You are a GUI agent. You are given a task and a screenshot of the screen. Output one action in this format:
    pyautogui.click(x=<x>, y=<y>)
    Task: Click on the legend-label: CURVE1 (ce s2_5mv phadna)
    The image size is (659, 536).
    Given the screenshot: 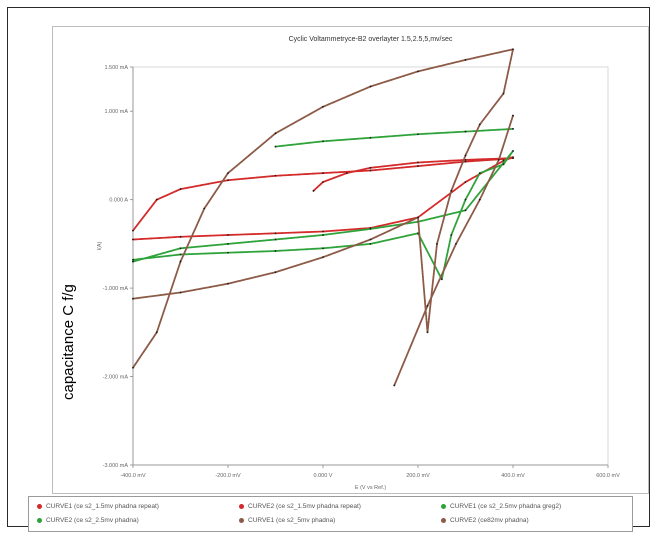 What is the action you would take?
    pyautogui.click(x=292, y=520)
    